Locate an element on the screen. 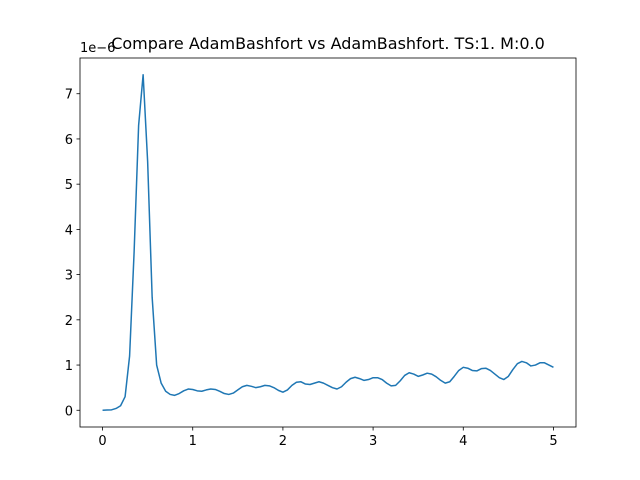  y-tick-label: 5 is located at coordinates (69, 185).